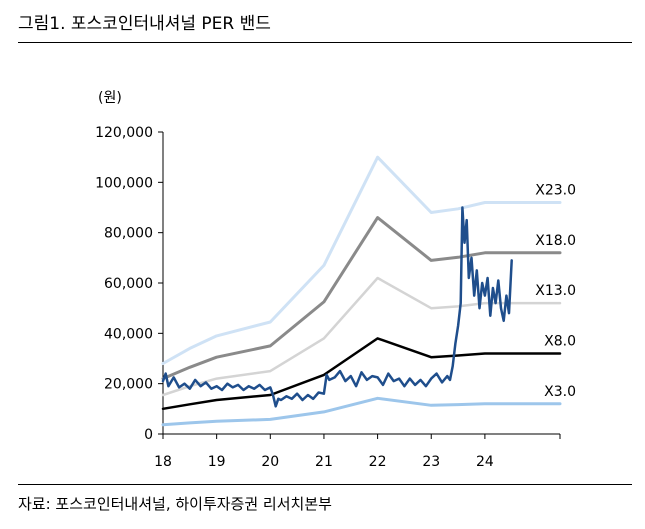 This screenshot has width=645, height=529. I want to click on y-tick-label: 0, so click(148, 435).